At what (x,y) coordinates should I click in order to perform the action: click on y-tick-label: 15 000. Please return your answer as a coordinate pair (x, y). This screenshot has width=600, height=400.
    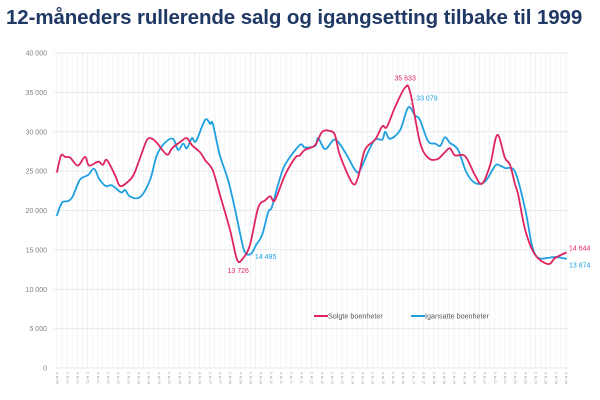
    Looking at the image, I should click on (37, 250).